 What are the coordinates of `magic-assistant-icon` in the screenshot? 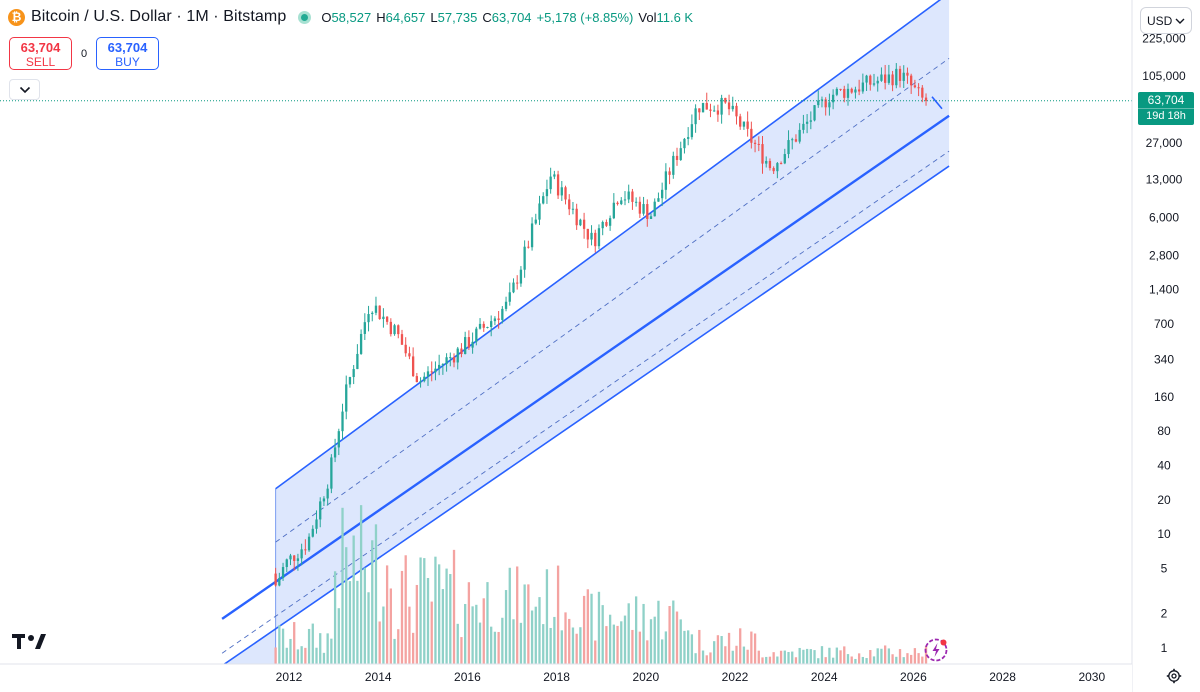 It's located at (936, 650).